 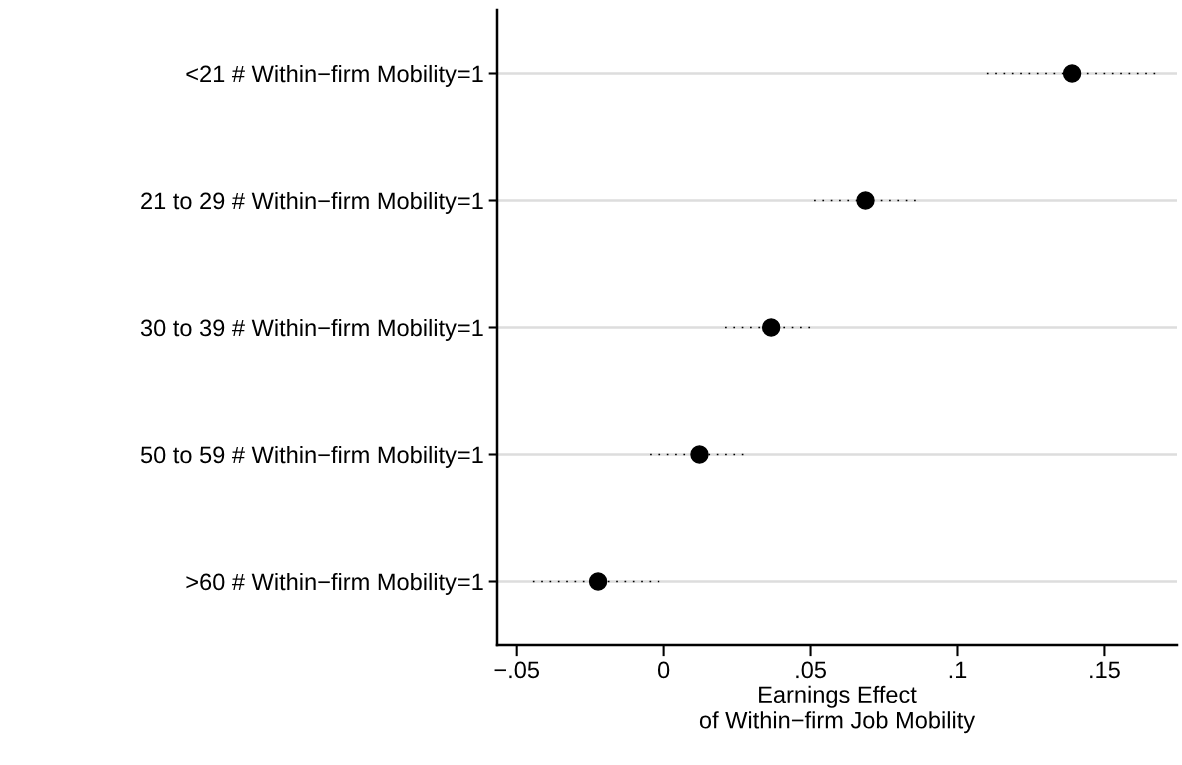 What do you see at coordinates (312, 202) in the screenshot?
I see `y-tick-label: 21 to 29 # Within−firm Mobility=1` at bounding box center [312, 202].